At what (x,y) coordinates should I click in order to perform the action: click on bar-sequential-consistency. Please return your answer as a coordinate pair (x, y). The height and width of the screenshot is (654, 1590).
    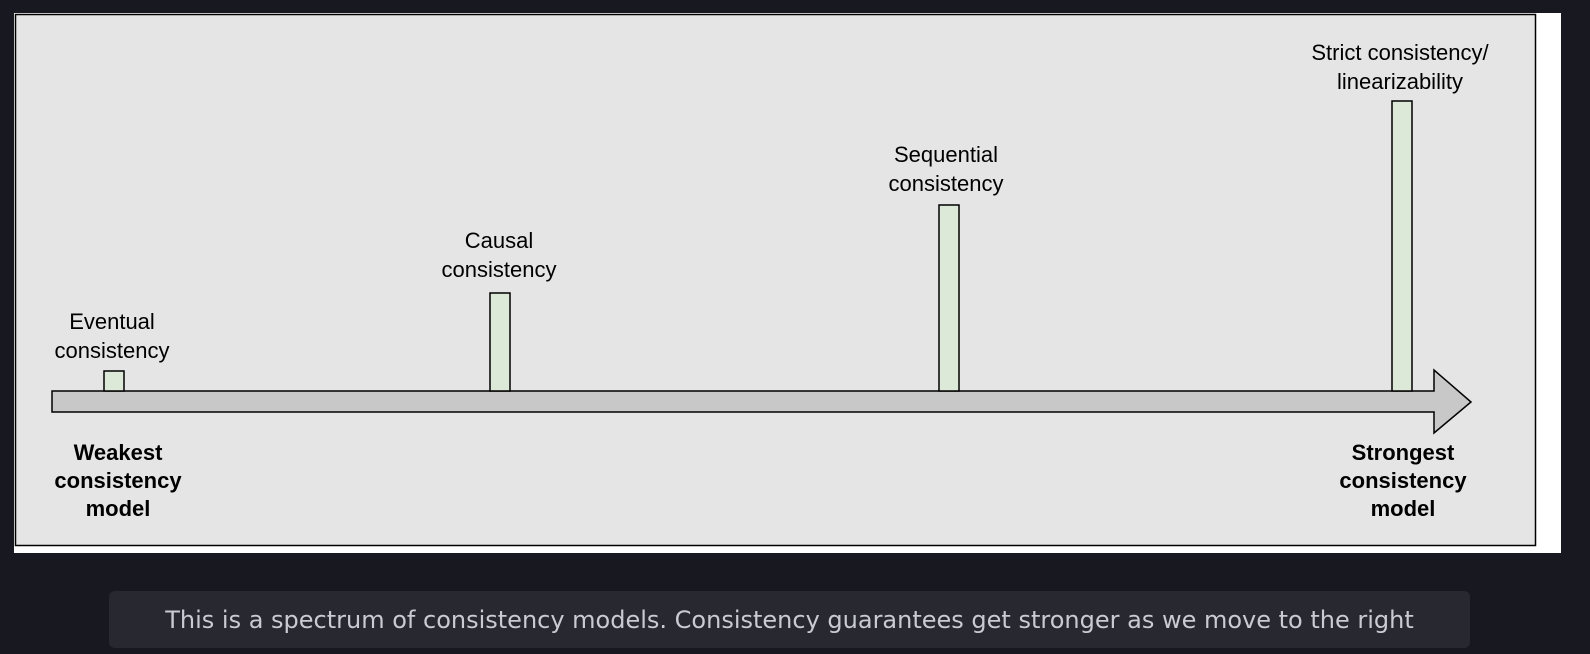
    Looking at the image, I should click on (949, 298).